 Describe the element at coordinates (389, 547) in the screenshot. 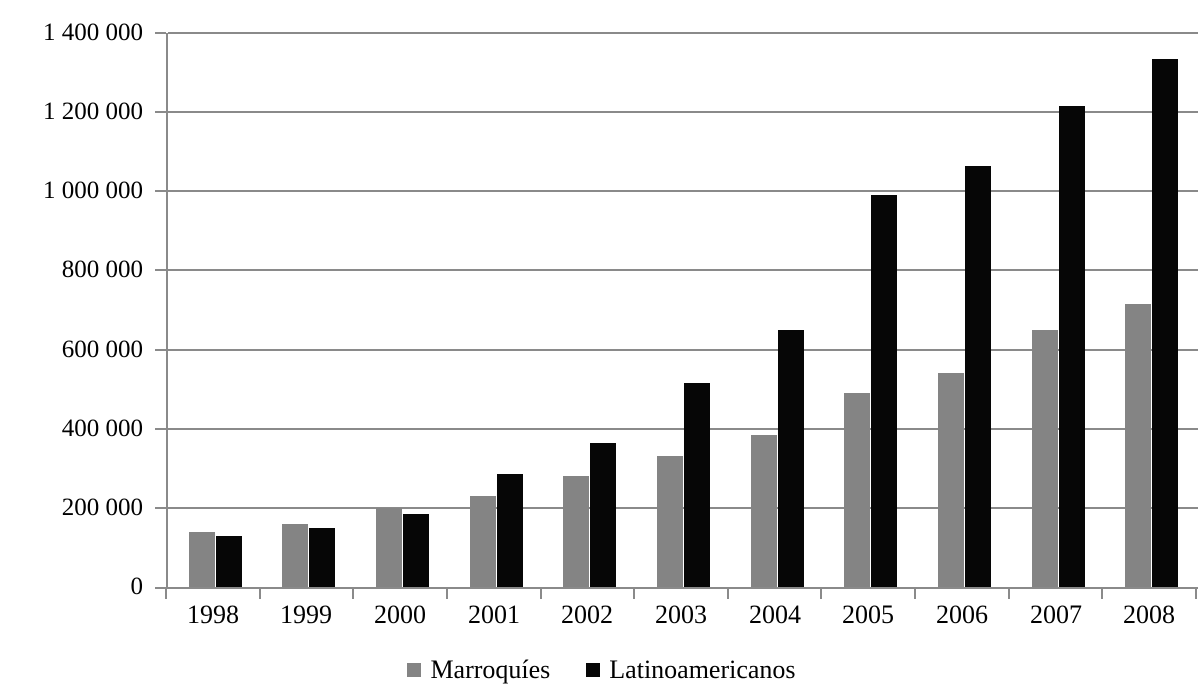

I see `bar-marroquies-2000` at that location.